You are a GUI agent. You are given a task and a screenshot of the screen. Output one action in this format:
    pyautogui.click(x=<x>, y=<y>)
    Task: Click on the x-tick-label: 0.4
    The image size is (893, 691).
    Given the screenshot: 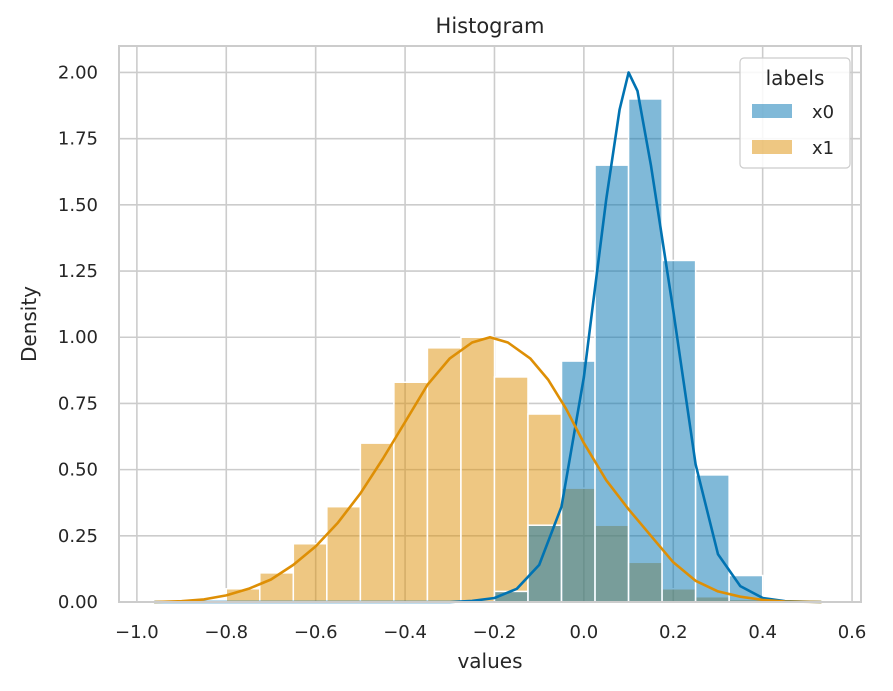 What is the action you would take?
    pyautogui.click(x=762, y=632)
    